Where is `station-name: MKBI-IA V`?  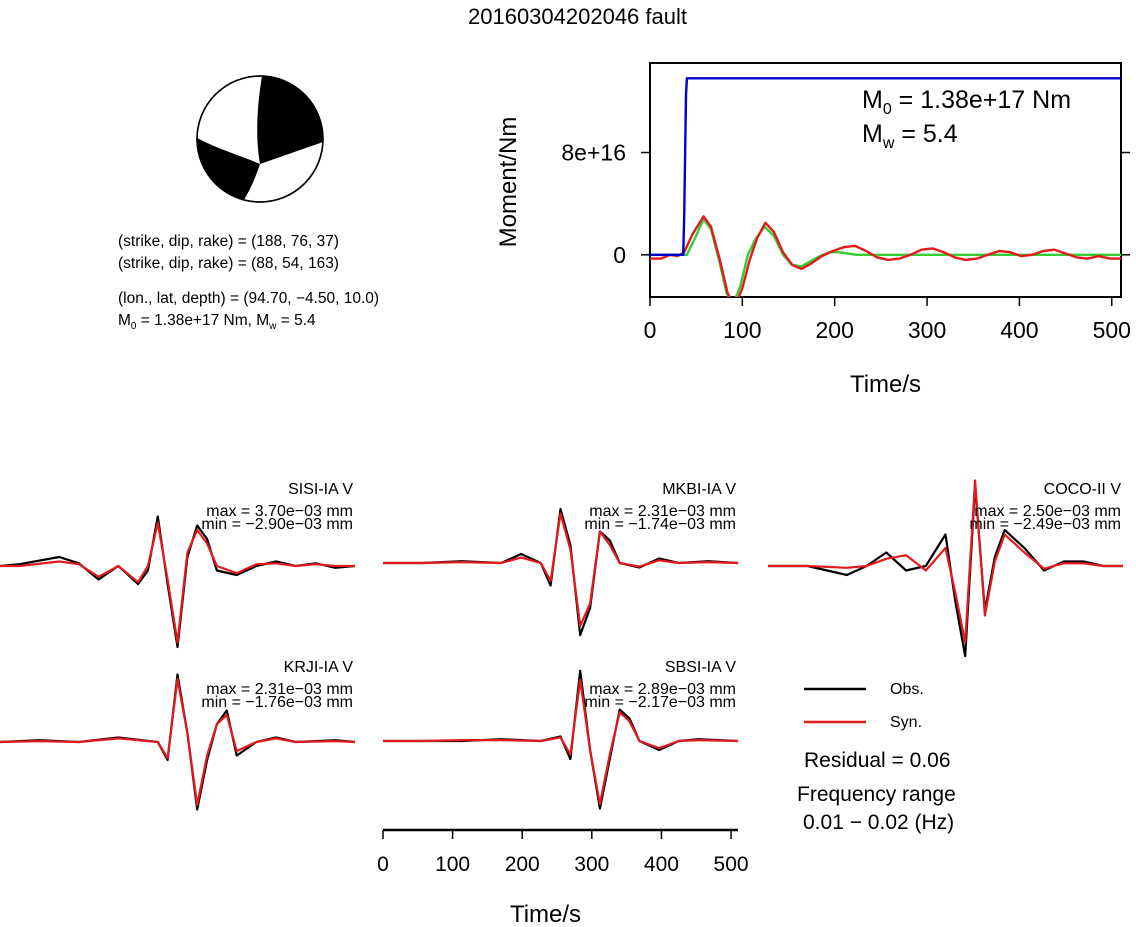
station-name: MKBI-IA V is located at coordinates (699, 489).